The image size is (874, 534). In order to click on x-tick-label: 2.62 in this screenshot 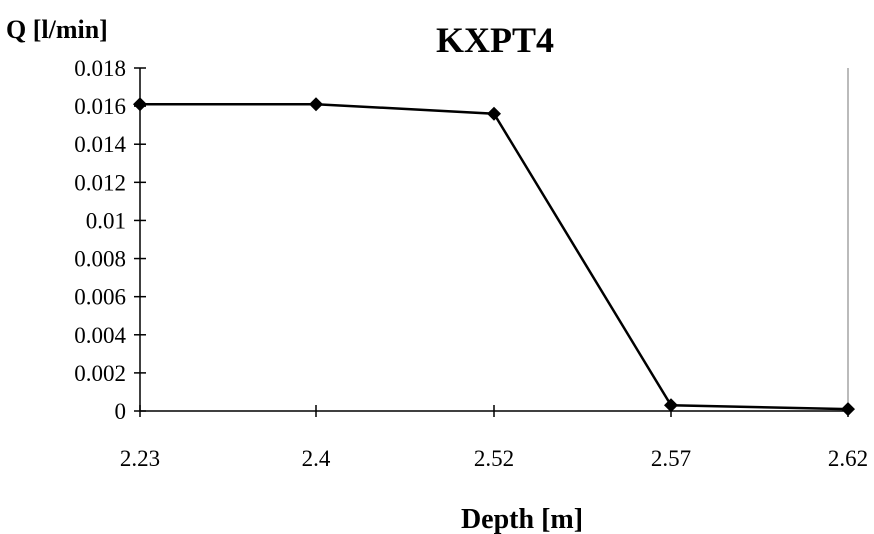, I will do `click(848, 458)`.